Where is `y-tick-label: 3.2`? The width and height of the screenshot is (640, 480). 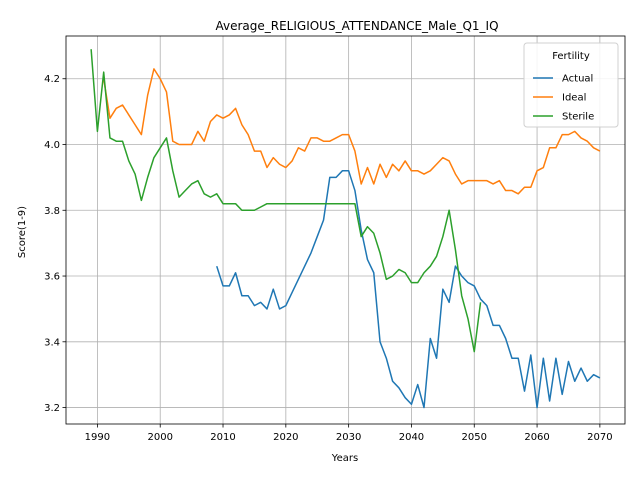 y-tick-label: 3.2 is located at coordinates (52, 408).